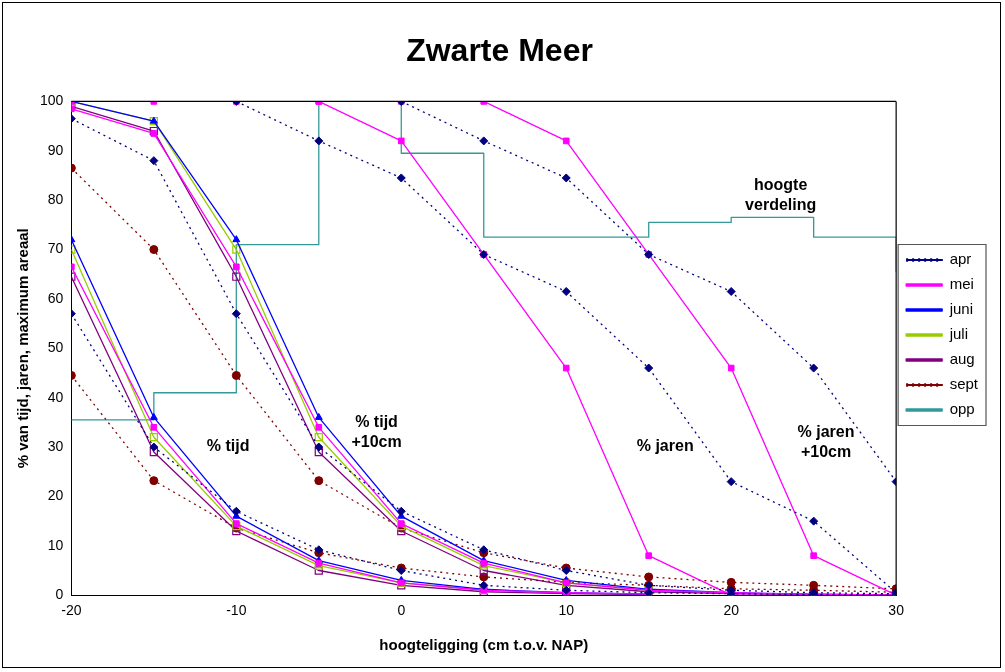 The width and height of the screenshot is (1005, 672). What do you see at coordinates (228, 446) in the screenshot?
I see `annotation: % tijd` at bounding box center [228, 446].